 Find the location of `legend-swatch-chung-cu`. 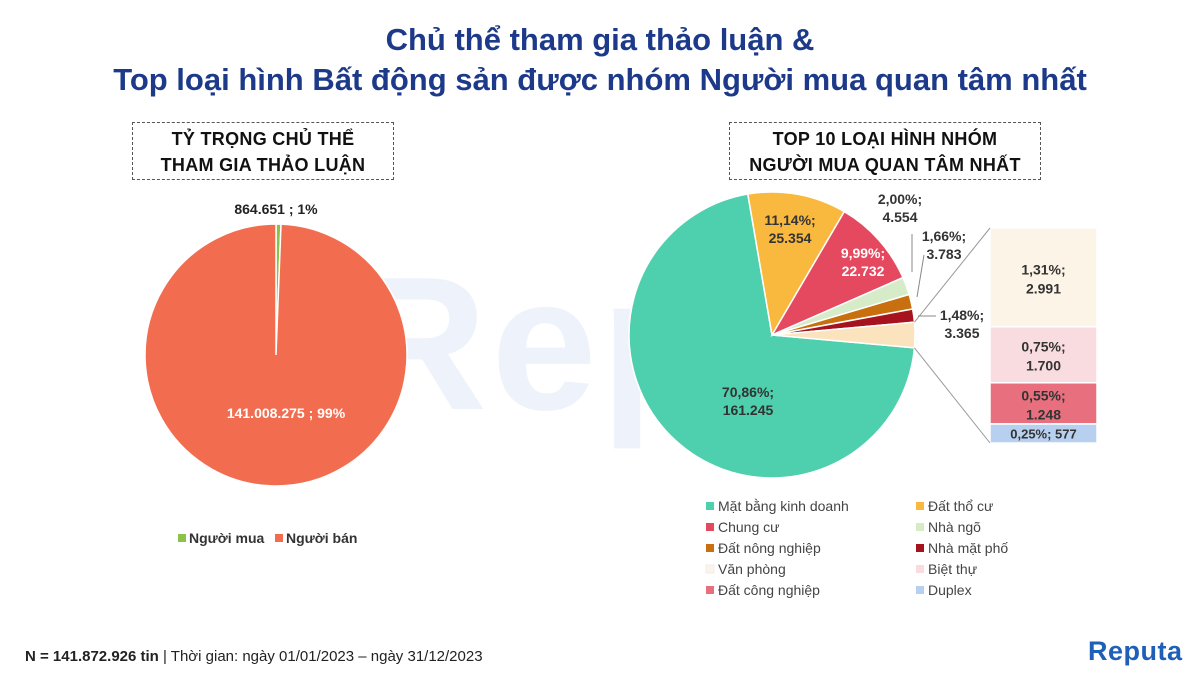

legend-swatch-chung-cu is located at coordinates (710, 527).